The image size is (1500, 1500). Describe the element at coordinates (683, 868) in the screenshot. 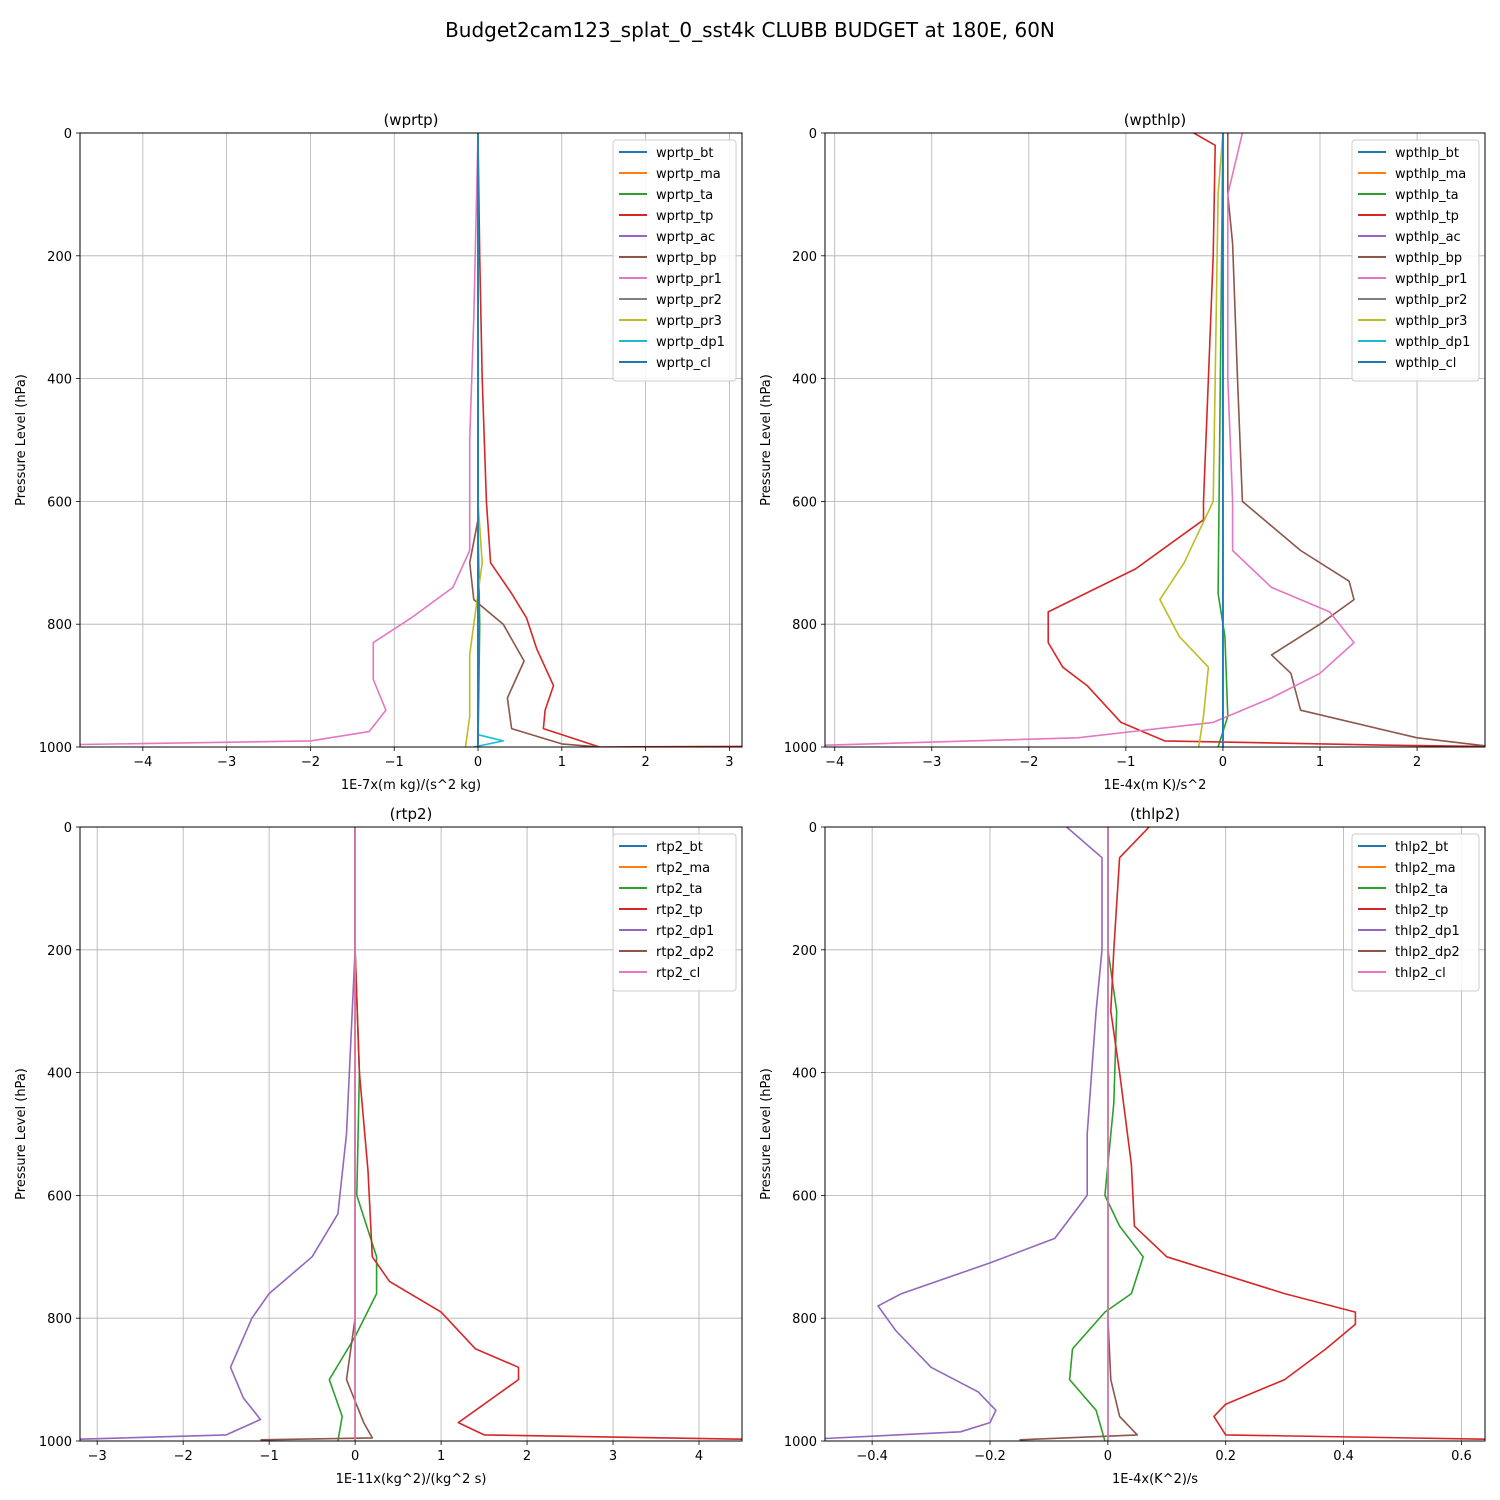

I see `legend-entry: rtp2_ma` at that location.